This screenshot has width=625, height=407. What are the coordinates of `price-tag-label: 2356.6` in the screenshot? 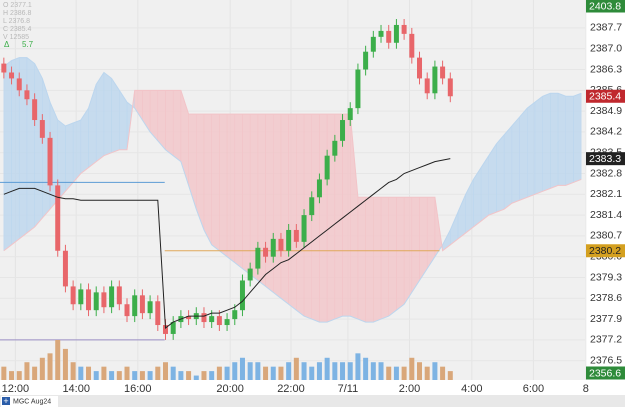 It's located at (605, 373).